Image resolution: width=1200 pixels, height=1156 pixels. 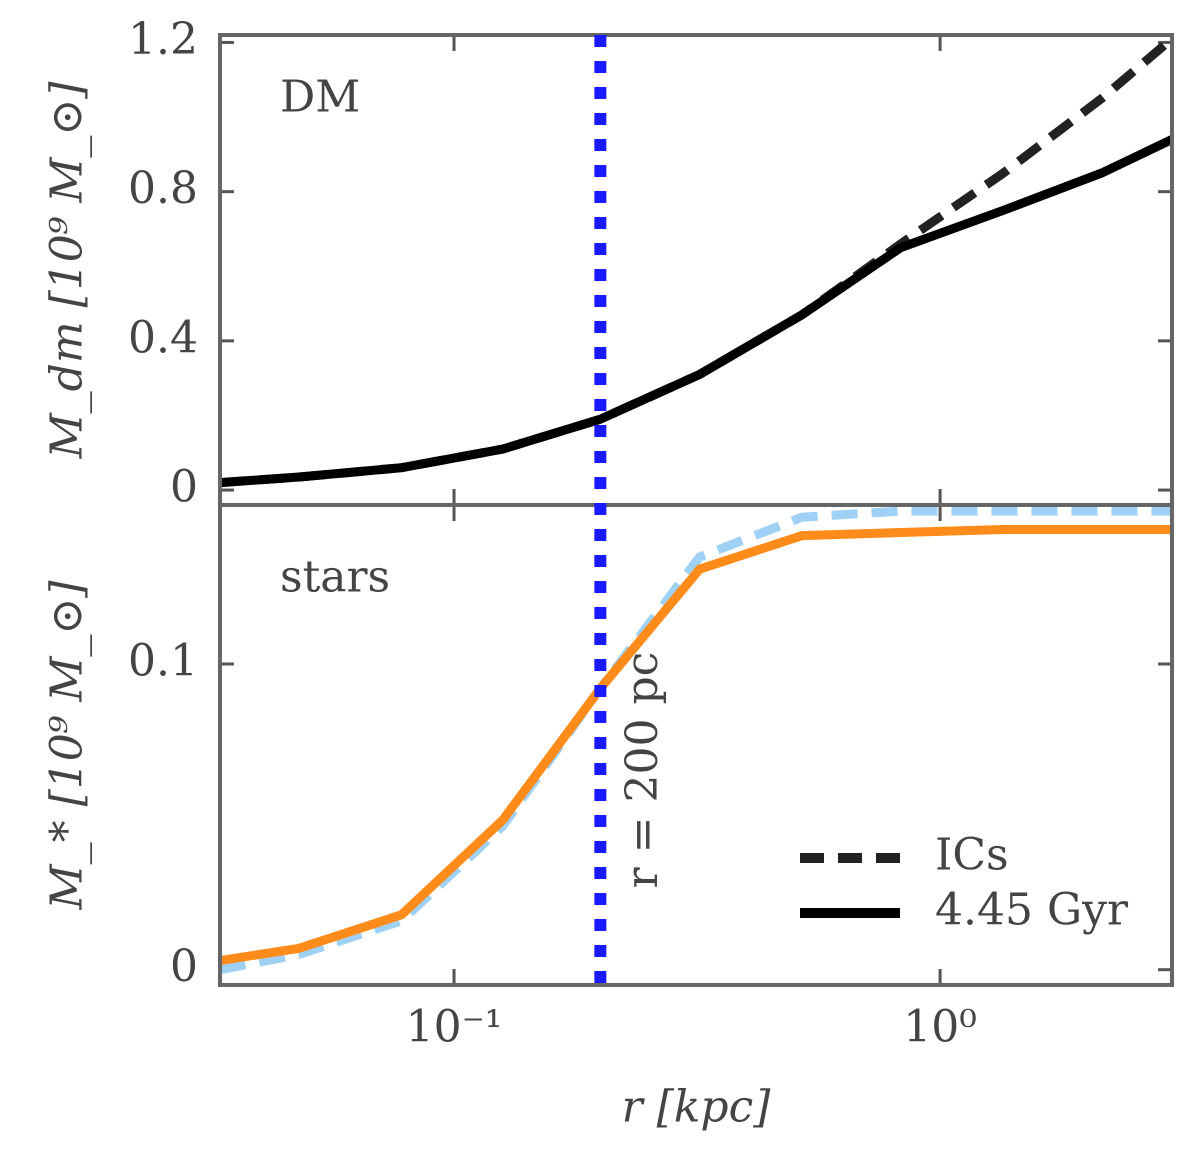 What do you see at coordinates (163, 188) in the screenshot?
I see `y-tick-label: 0.8` at bounding box center [163, 188].